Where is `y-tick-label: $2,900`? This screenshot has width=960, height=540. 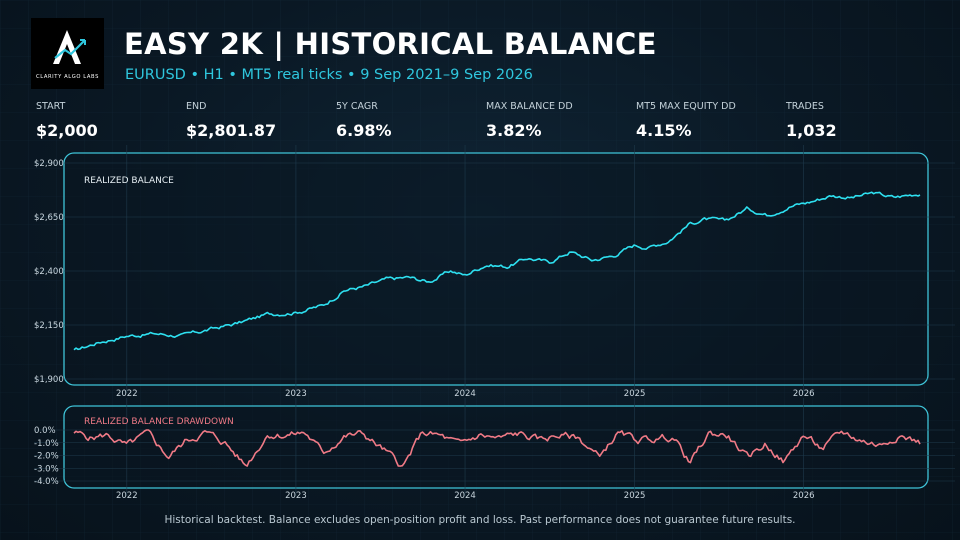 y-tick-label: $2,900 is located at coordinates (49, 164).